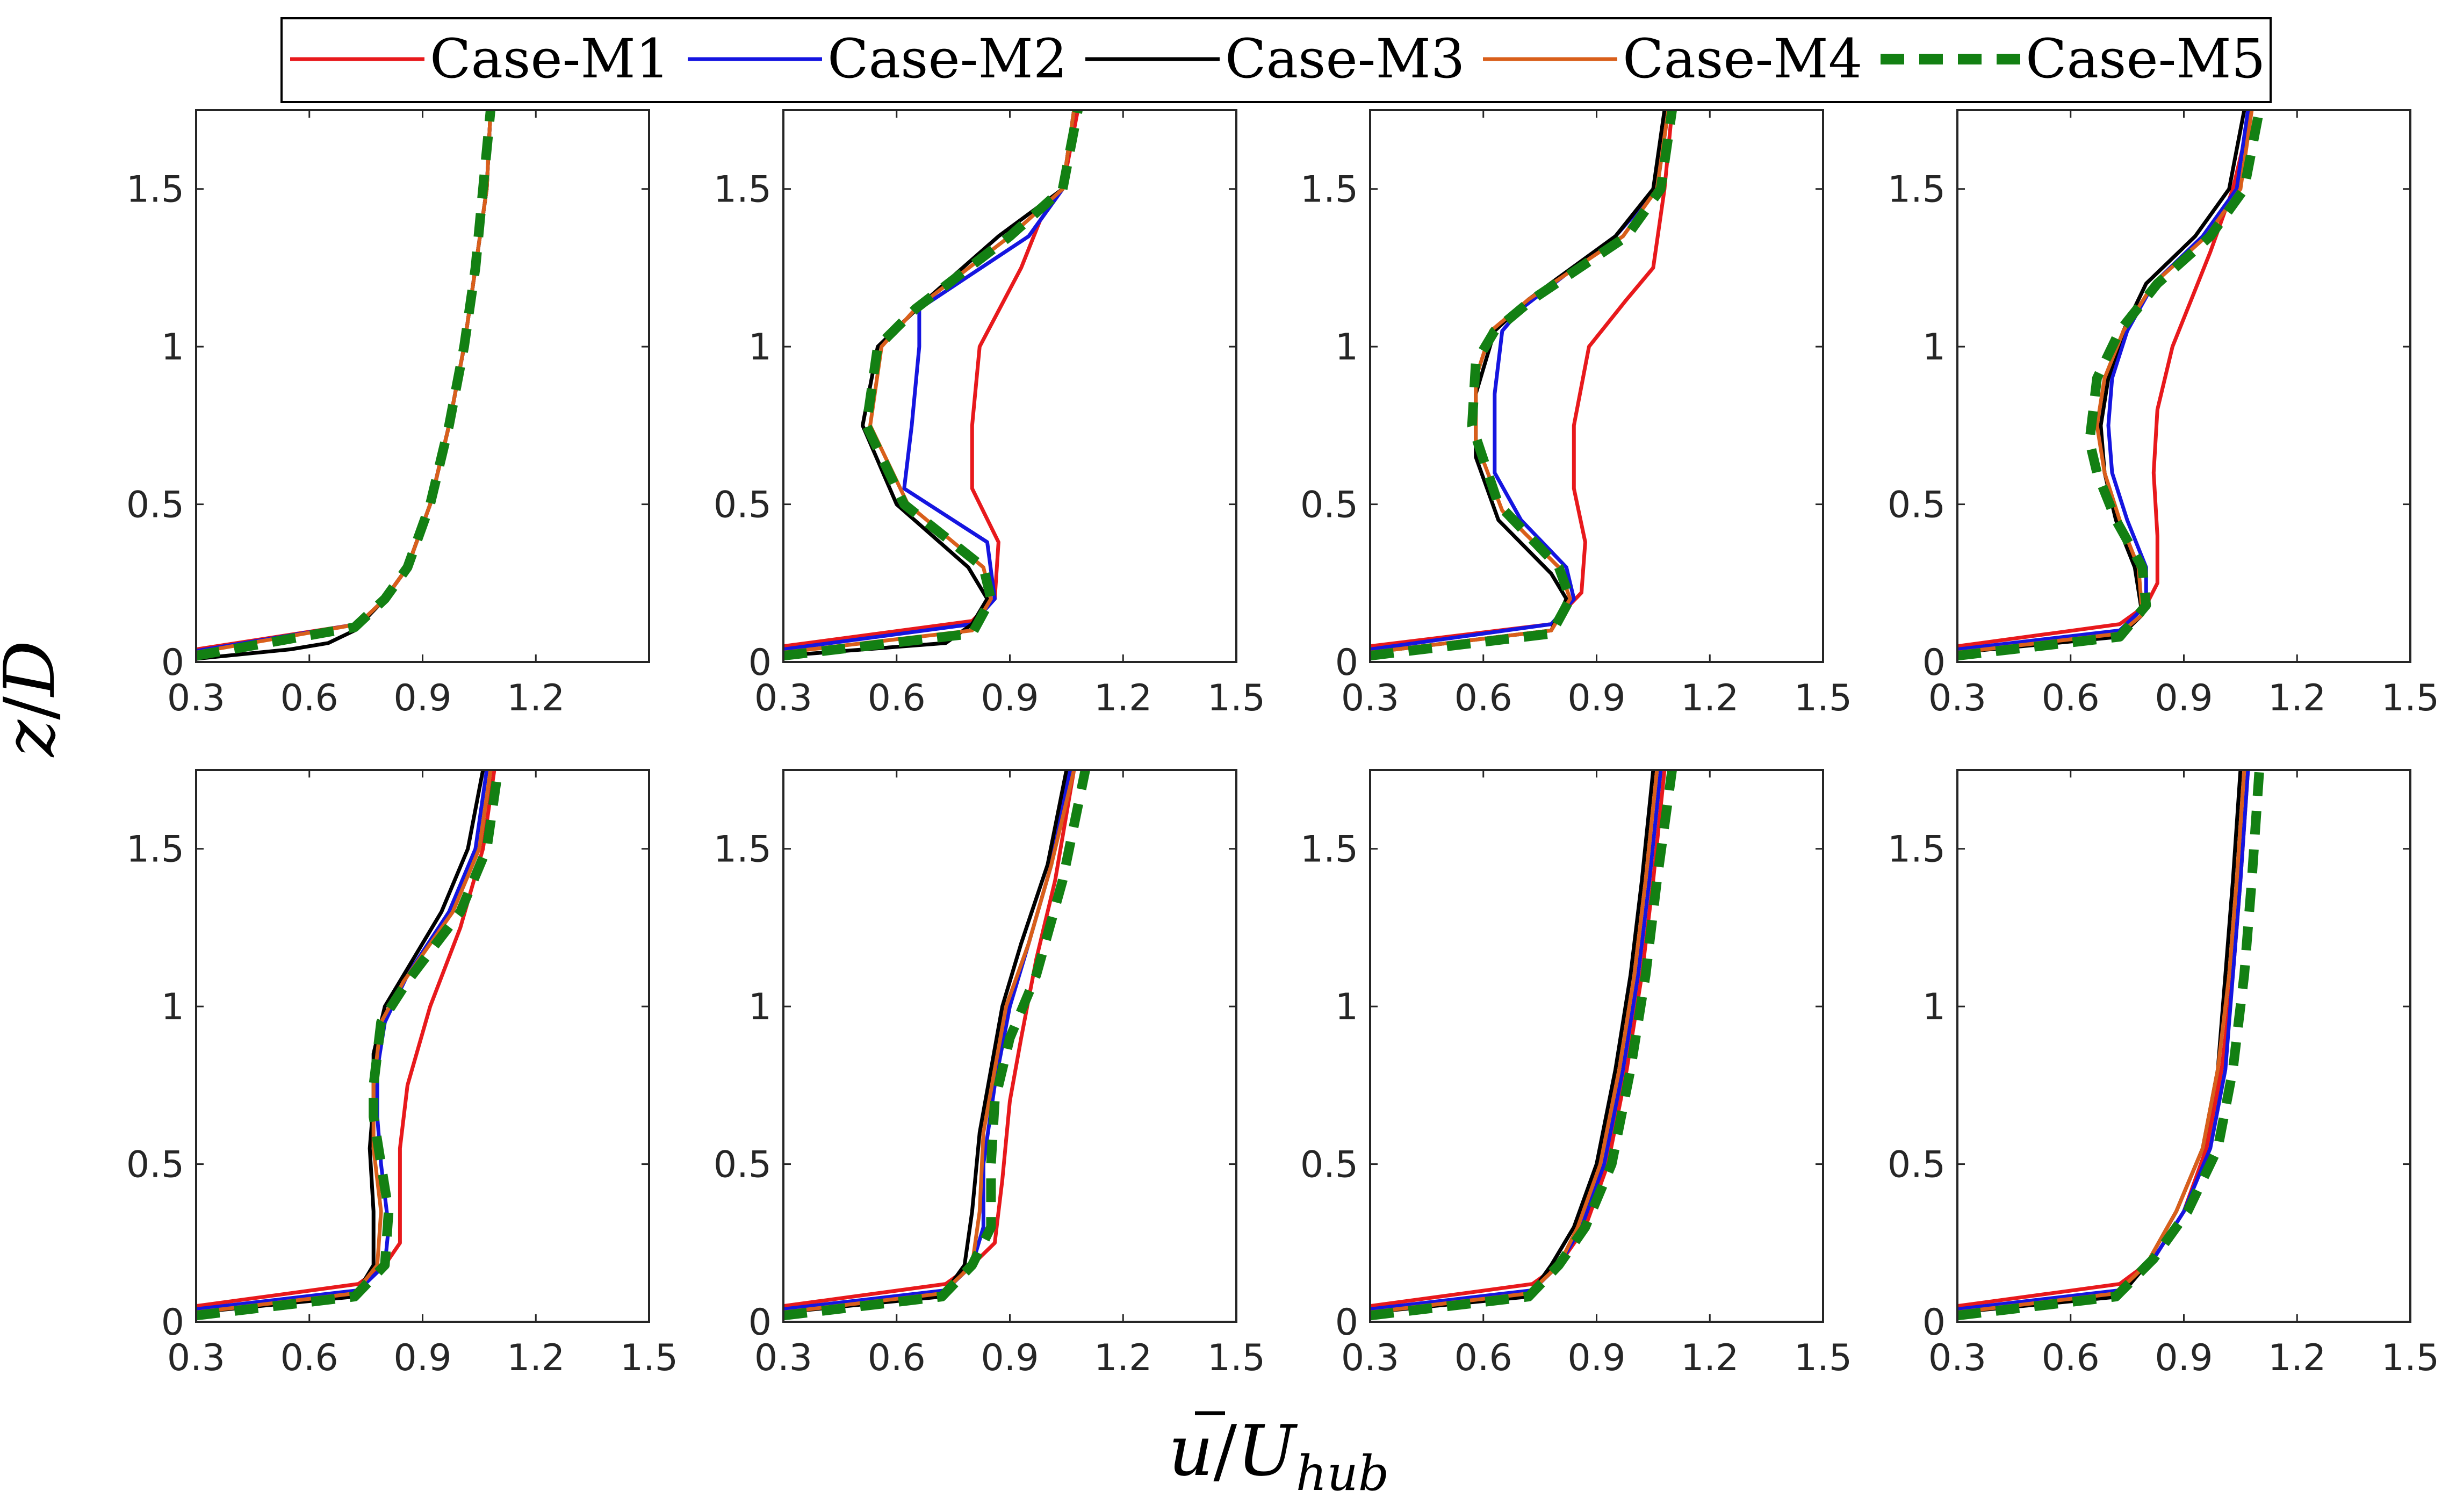 The image size is (2449, 1512). I want to click on panel-3: 0.3 0.6 0.9 1.2 1.5 0 0.5 1 1.5, so click(1576, 414).